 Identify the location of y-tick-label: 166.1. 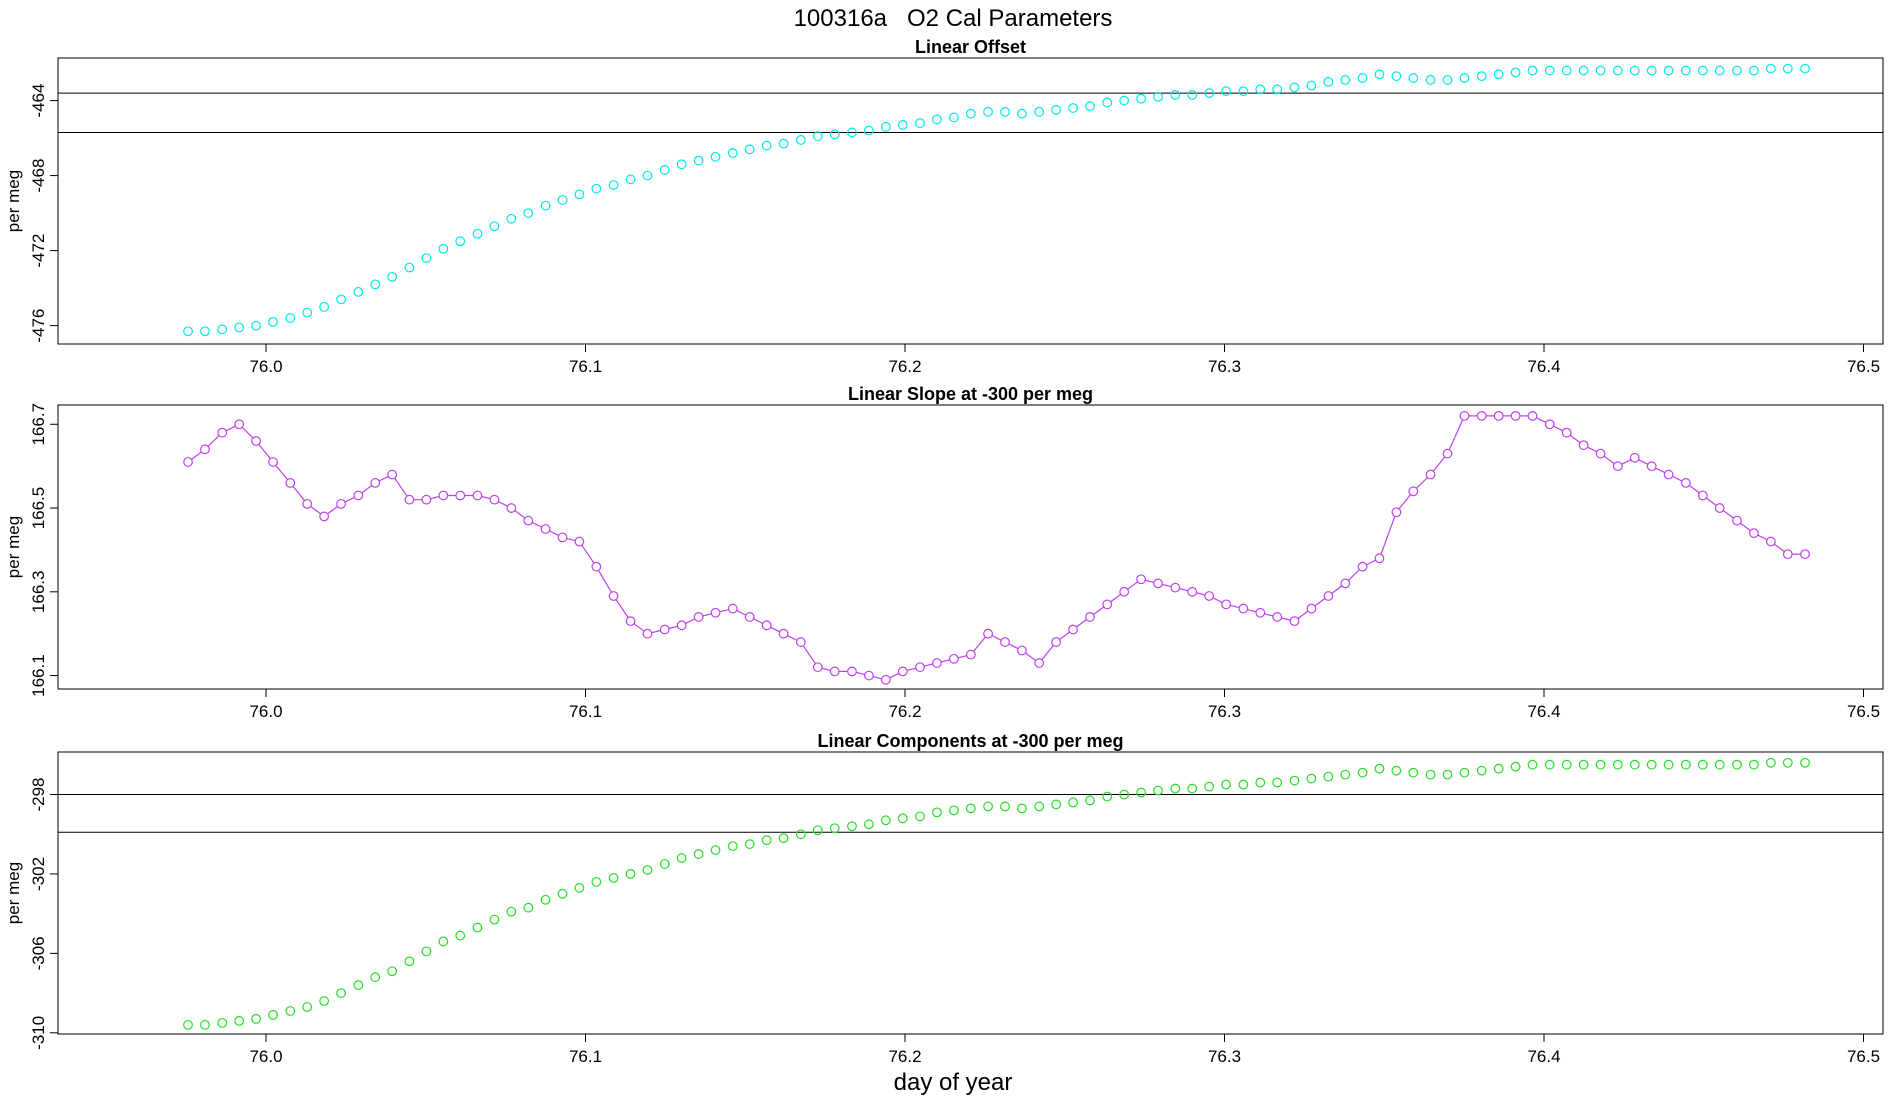
(38, 675).